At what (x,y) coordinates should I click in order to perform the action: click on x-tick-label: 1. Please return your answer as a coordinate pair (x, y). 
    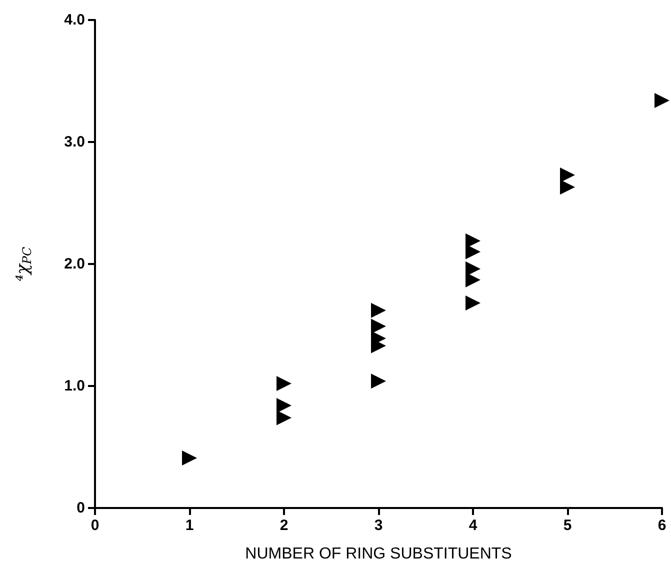
    Looking at the image, I should click on (189, 525).